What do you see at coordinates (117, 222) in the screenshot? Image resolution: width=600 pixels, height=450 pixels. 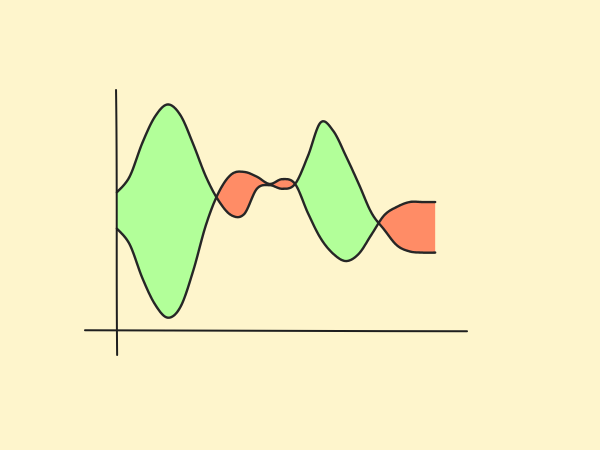 I see `y-axis-line` at bounding box center [117, 222].